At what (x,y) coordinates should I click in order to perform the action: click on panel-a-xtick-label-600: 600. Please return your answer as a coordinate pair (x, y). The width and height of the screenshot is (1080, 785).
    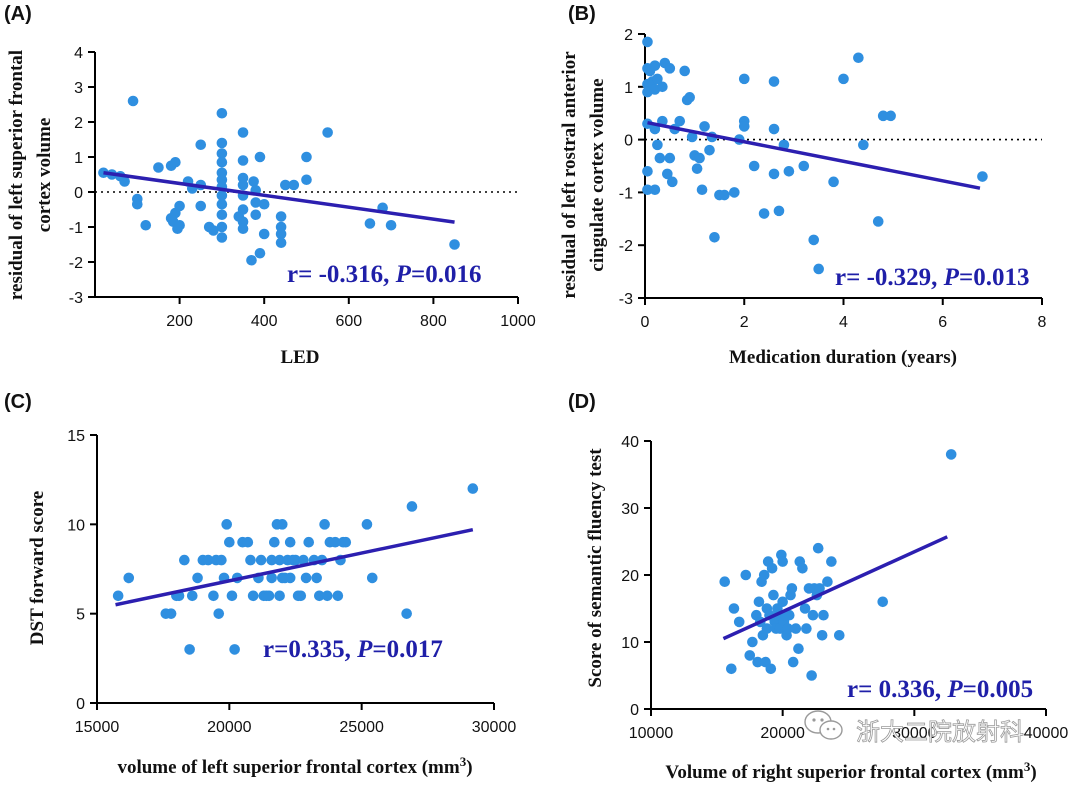
    Looking at the image, I should click on (348, 321).